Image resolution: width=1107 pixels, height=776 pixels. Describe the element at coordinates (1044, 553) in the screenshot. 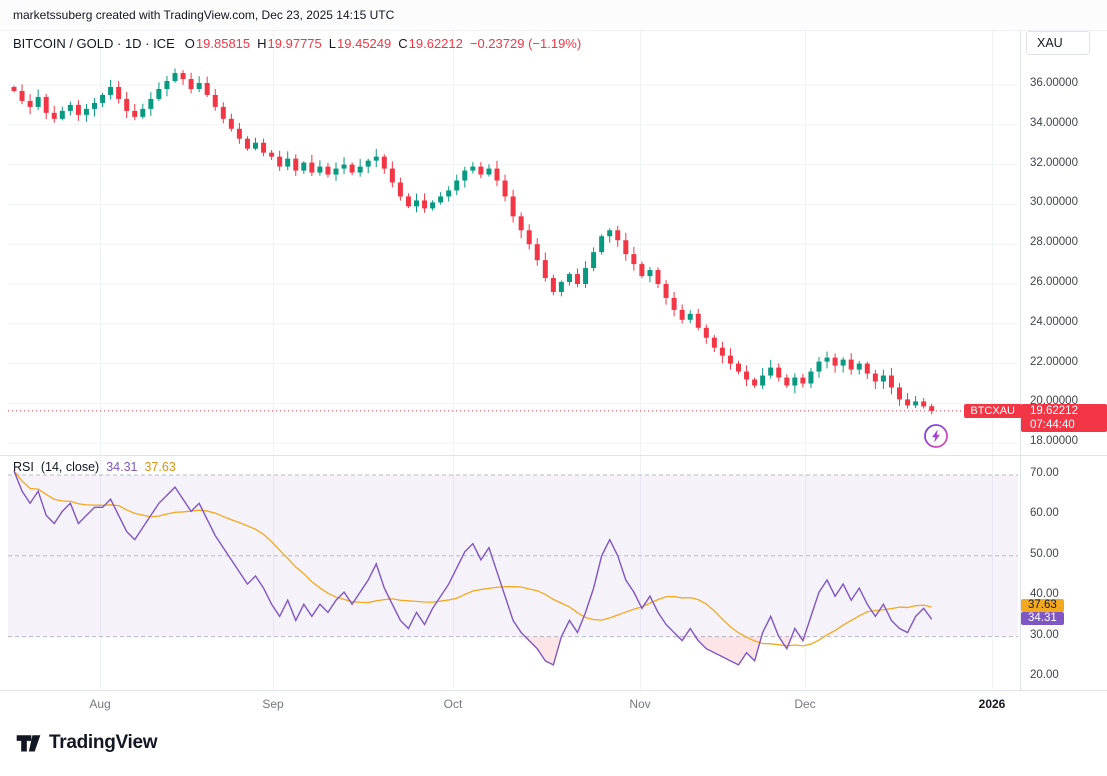

I see `rsi-tick-label: 50.00` at that location.